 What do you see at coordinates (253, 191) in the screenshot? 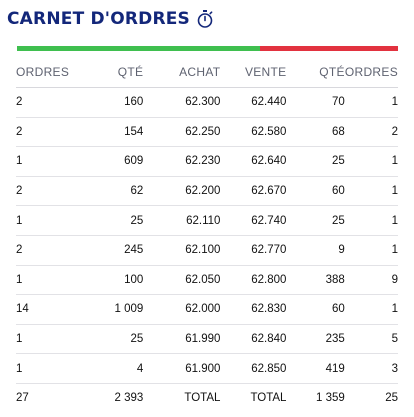
I see `ask-price-cell: 62.670` at bounding box center [253, 191].